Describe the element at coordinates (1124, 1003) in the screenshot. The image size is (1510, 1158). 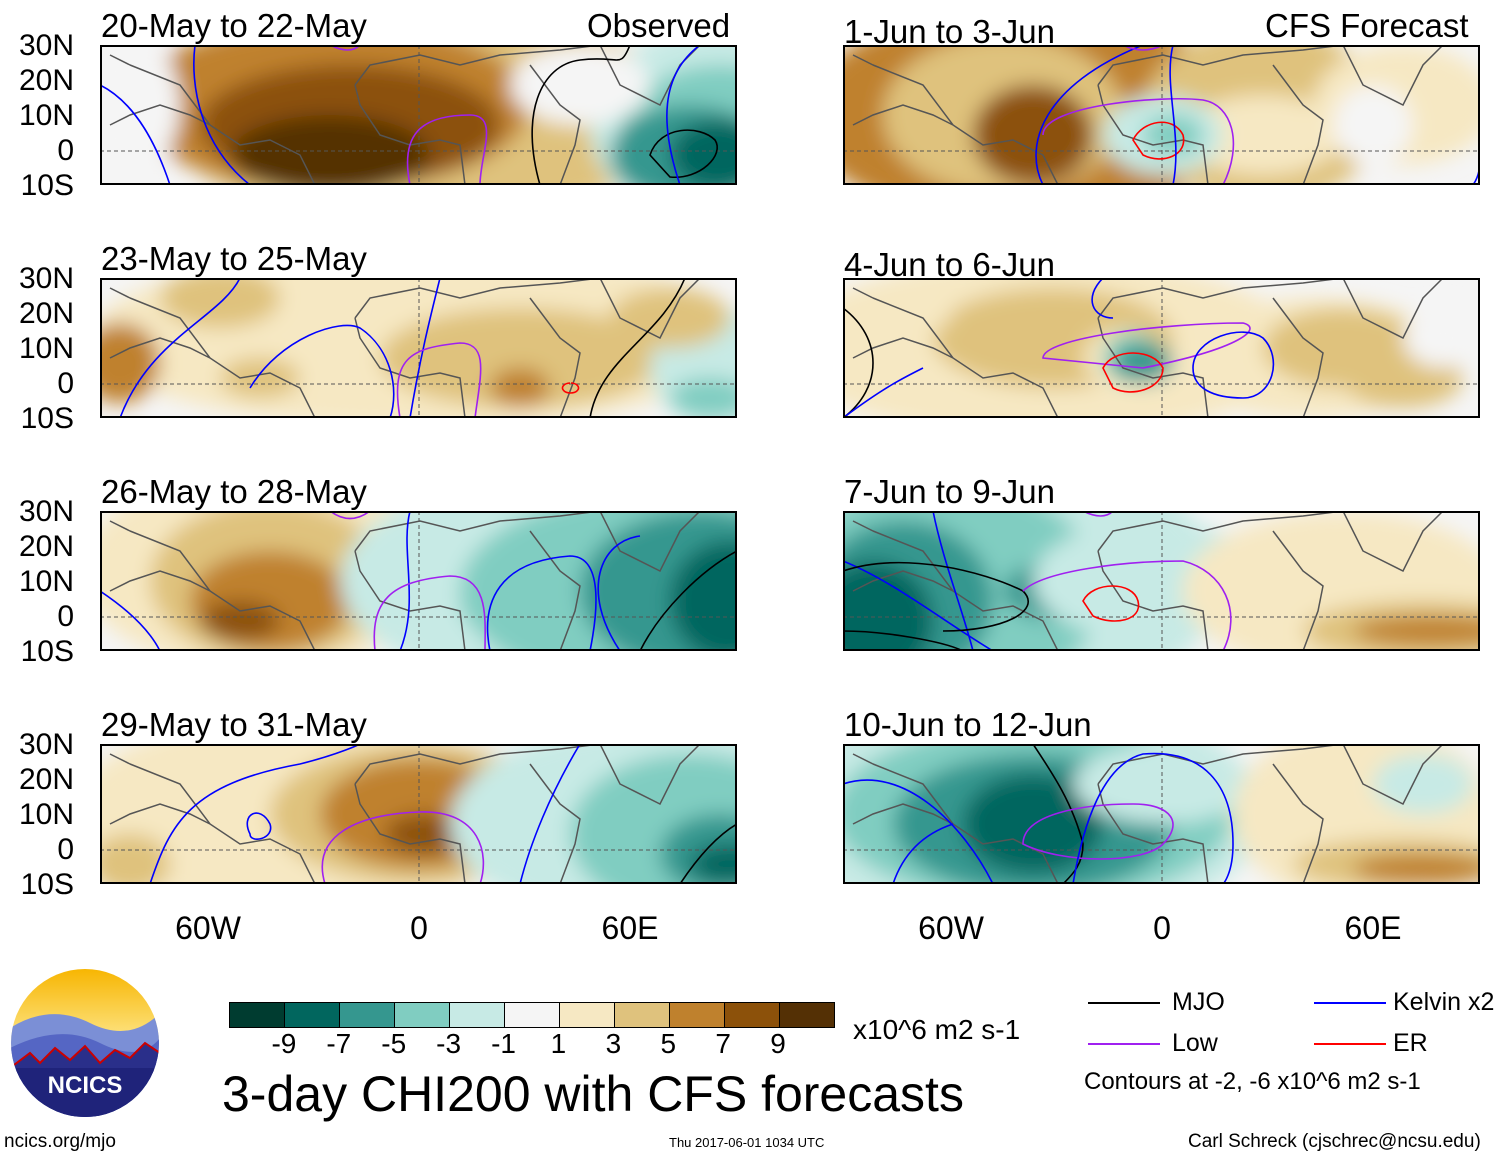
I see `legend-line-mjo` at that location.